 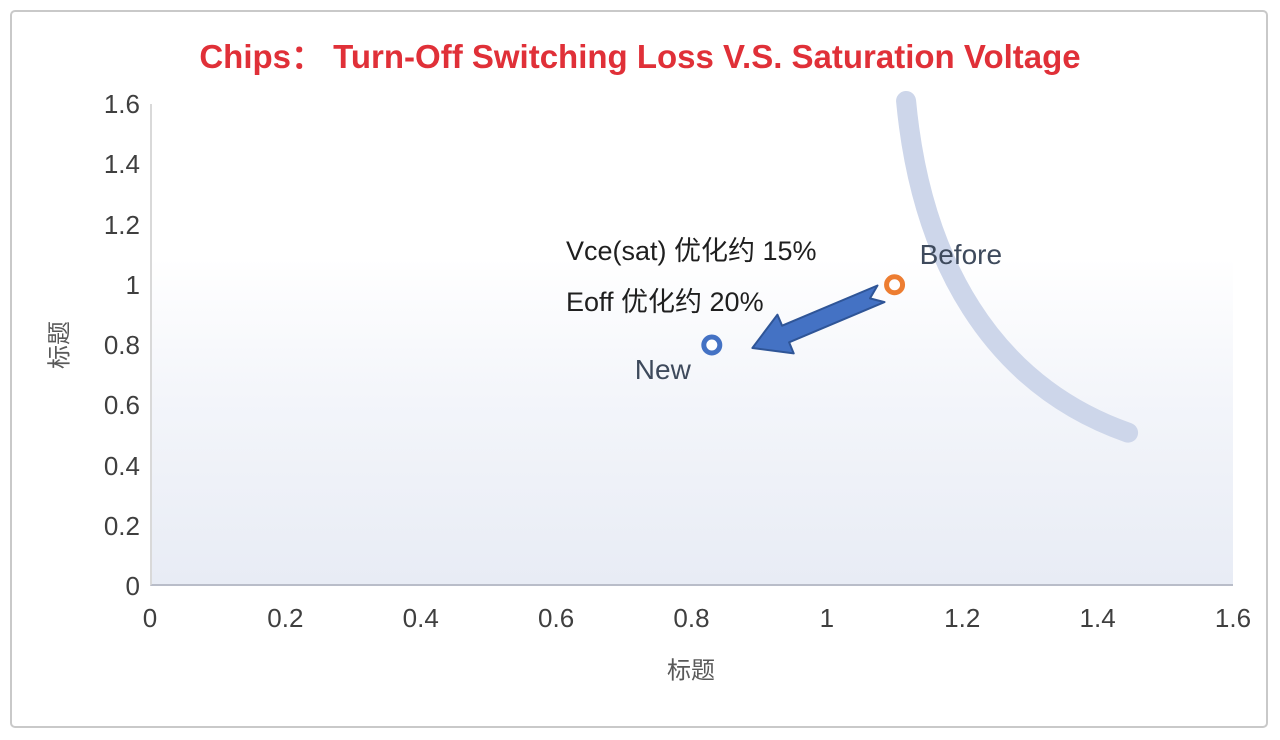 I want to click on y-tick-label: 0.4, so click(x=121, y=465).